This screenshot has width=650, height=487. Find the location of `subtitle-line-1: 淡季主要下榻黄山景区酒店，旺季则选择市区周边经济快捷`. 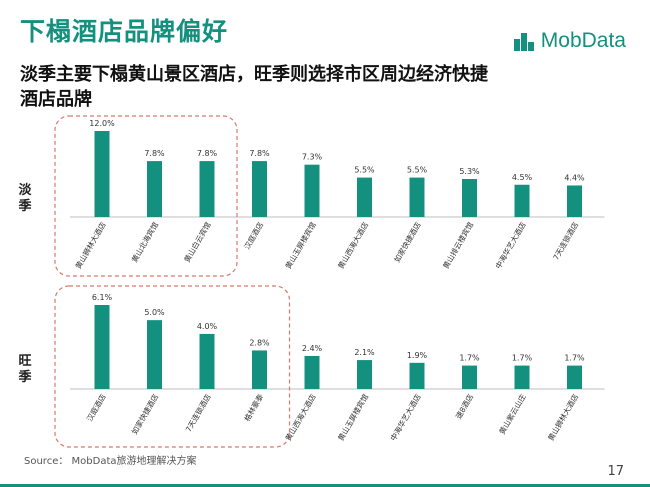

subtitle-line-1: 淡季主要下榻黄山景区酒店，旺季则选择市区周边经济快捷 is located at coordinates (254, 74).